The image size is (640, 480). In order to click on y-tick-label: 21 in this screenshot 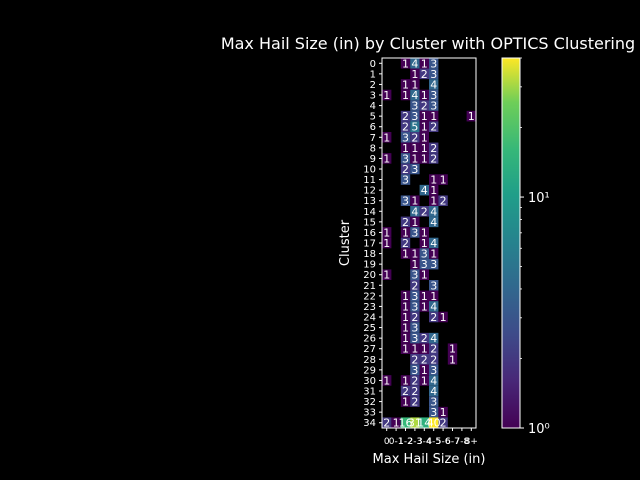, I will do `click(369, 286)`.